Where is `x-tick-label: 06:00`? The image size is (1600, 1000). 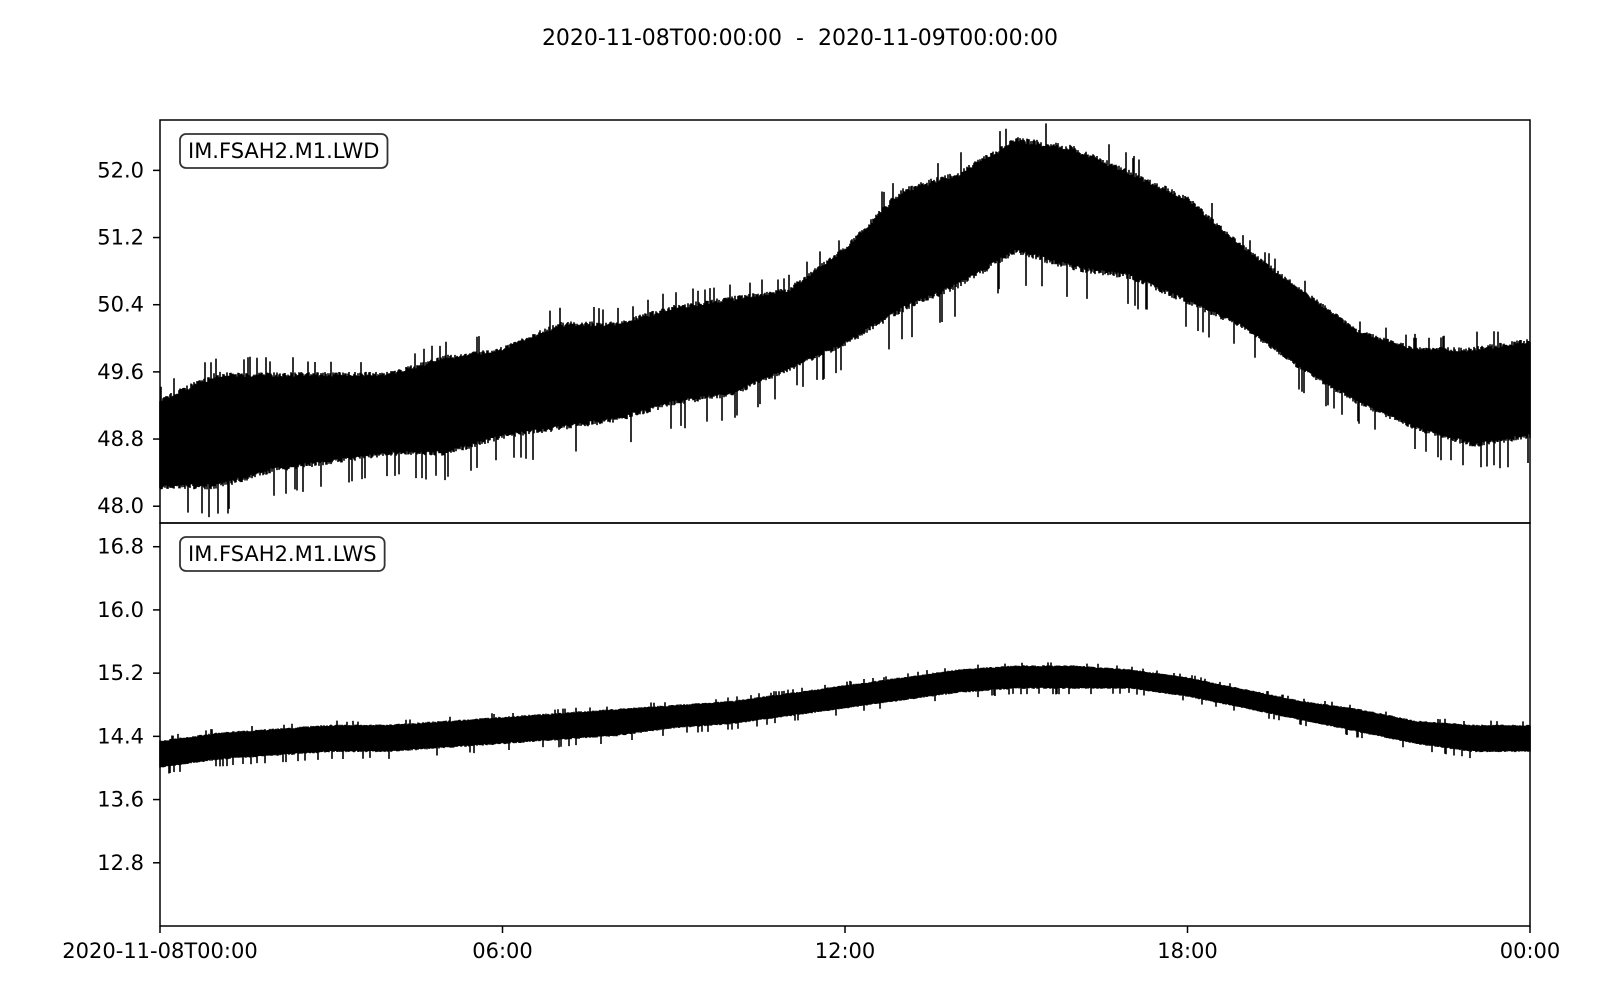
x-tick-label: 06:00 is located at coordinates (502, 951).